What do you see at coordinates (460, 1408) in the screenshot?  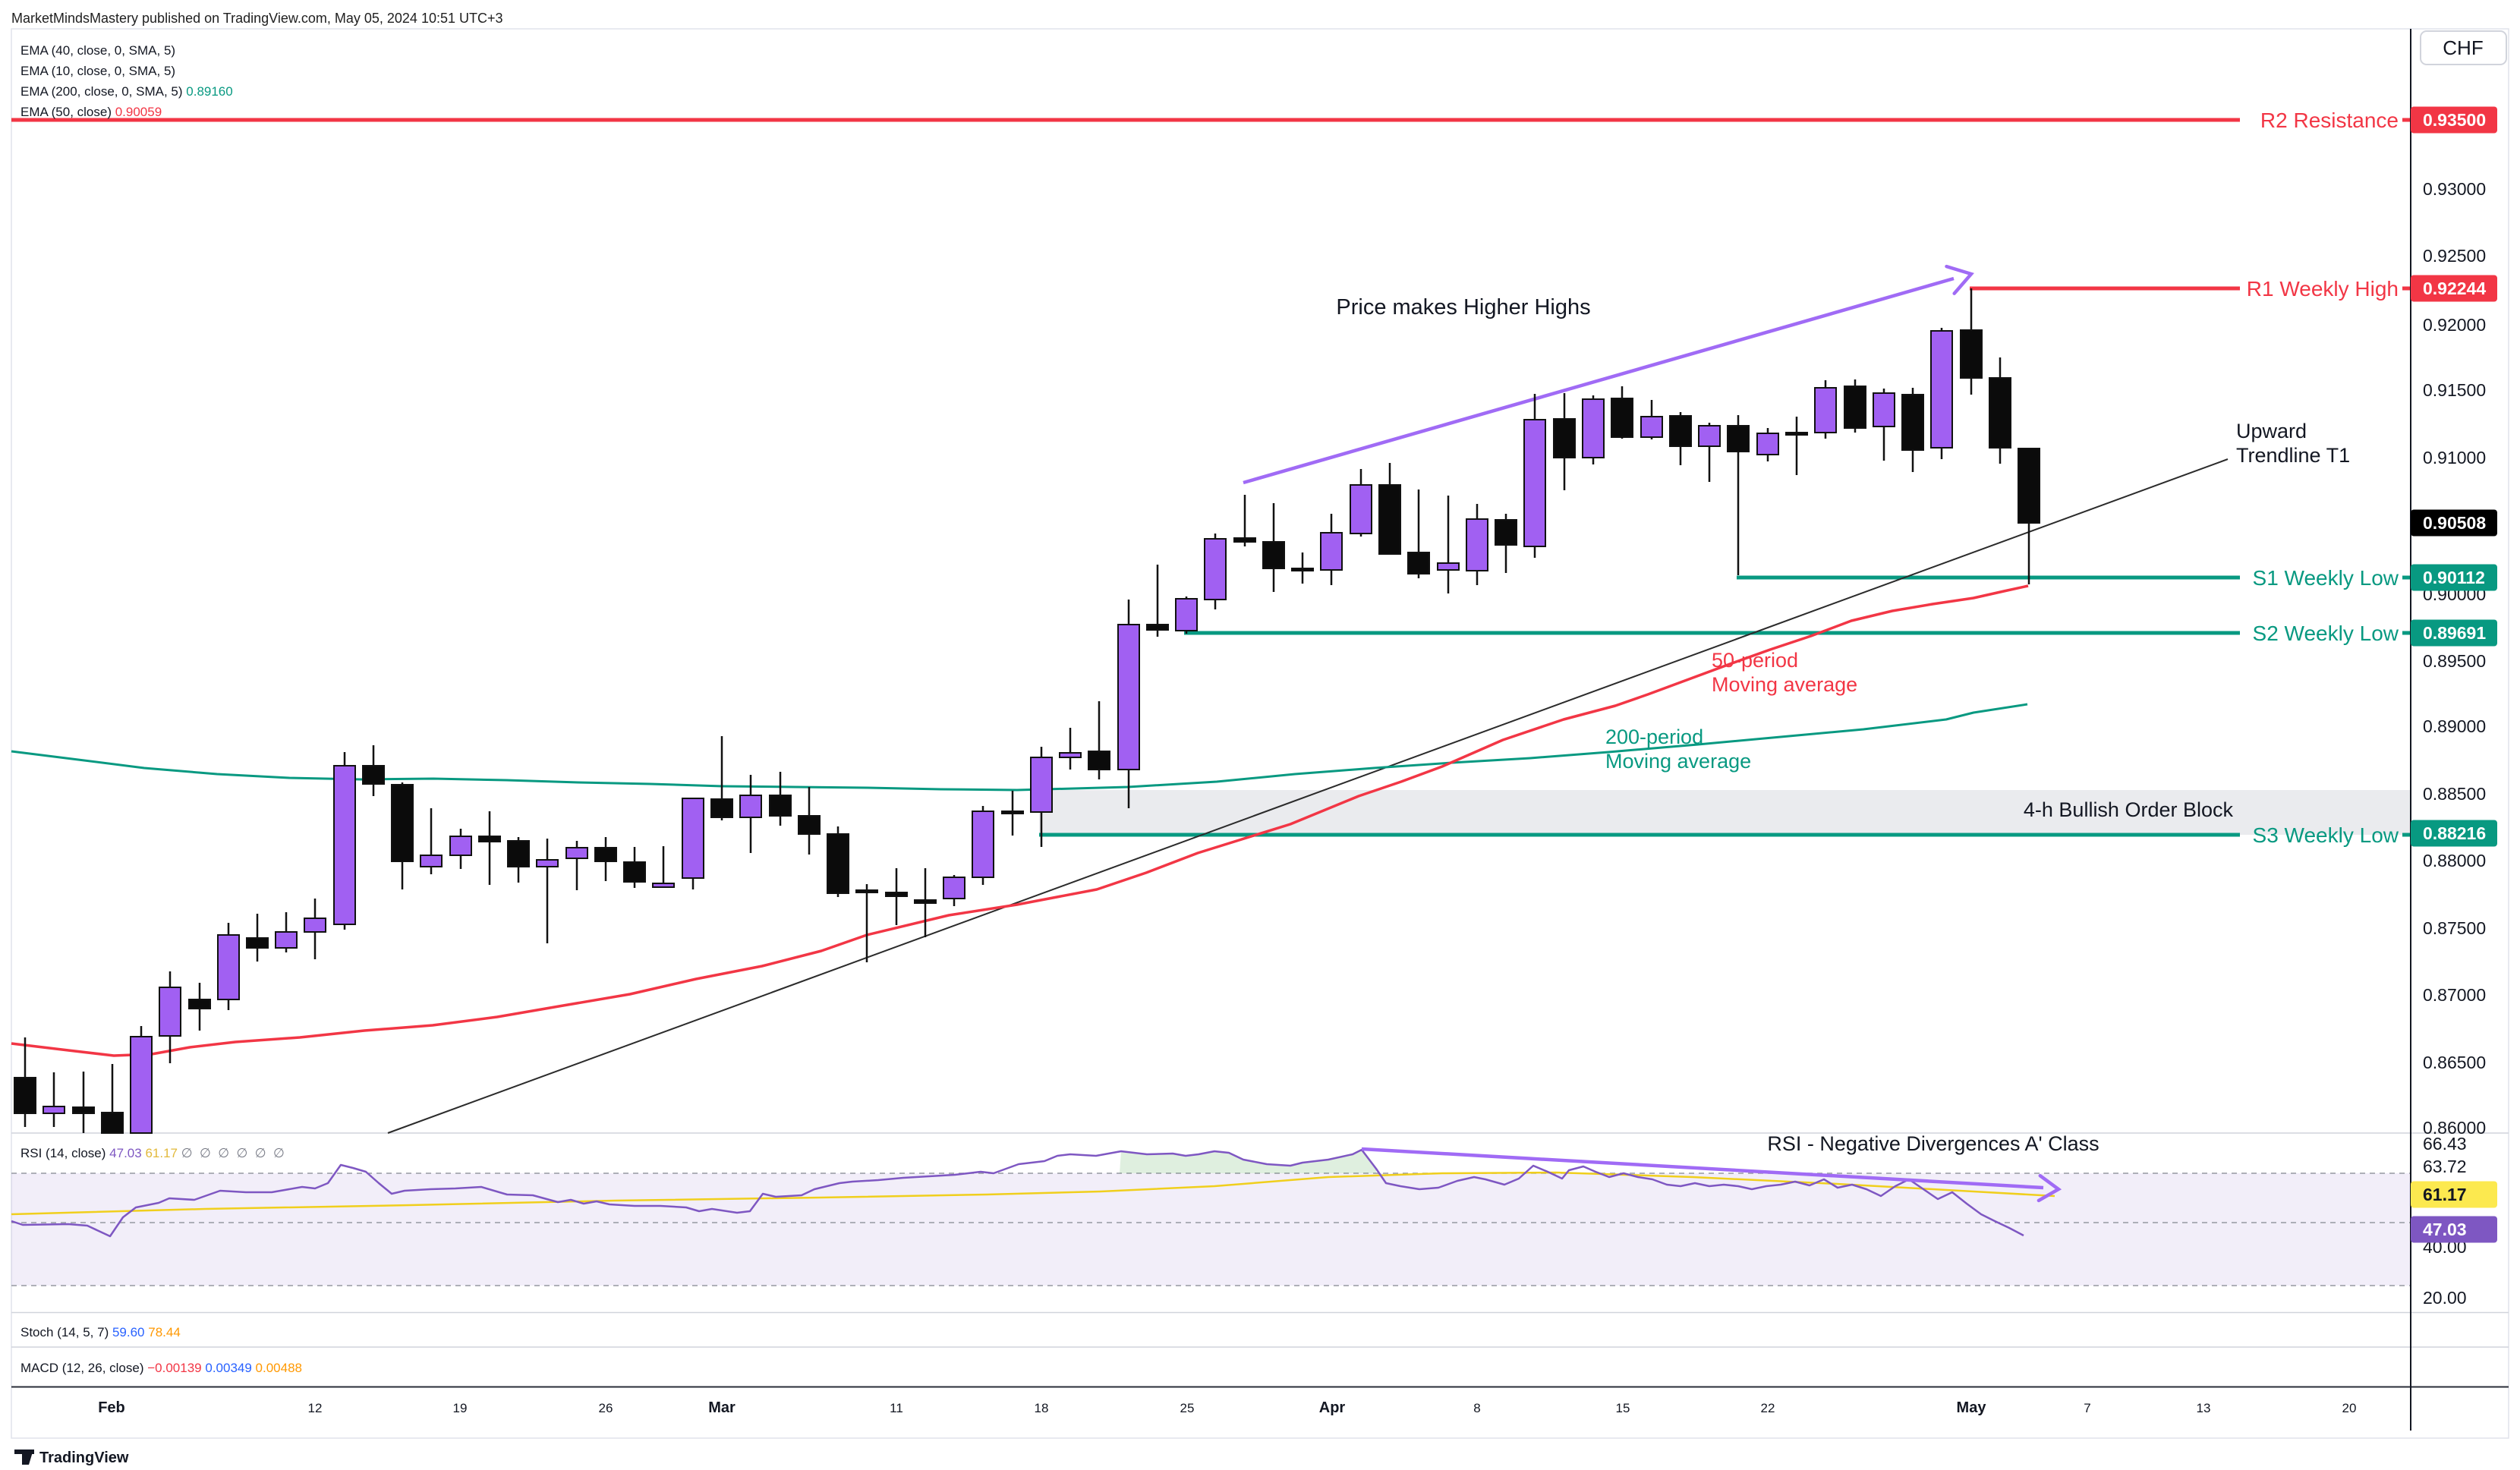 I see `svg-text: 19` at bounding box center [460, 1408].